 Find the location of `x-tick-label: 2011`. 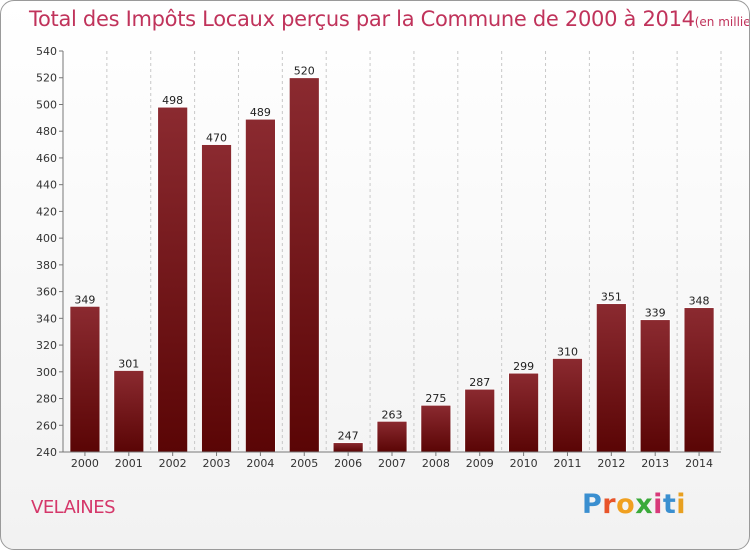

x-tick-label: 2011 is located at coordinates (567, 463).